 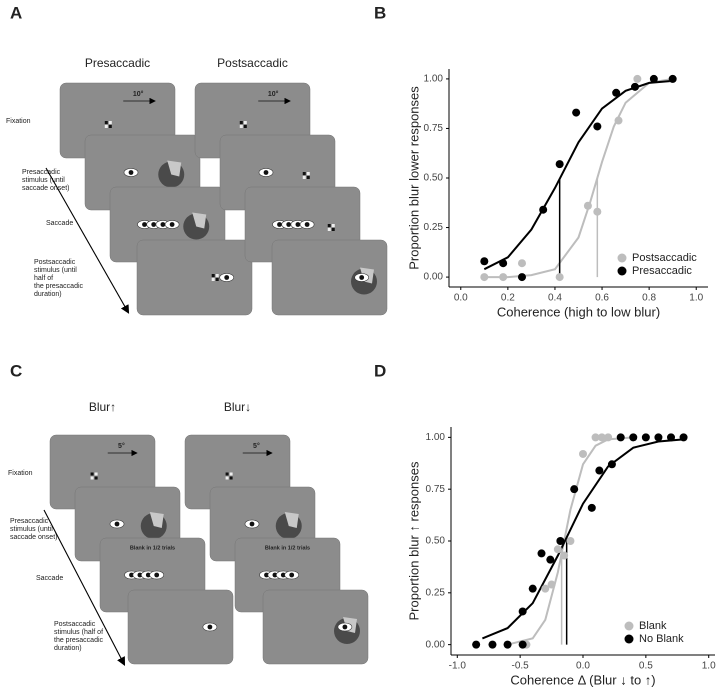 What do you see at coordinates (273, 94) in the screenshot?
I see `scale-label: 10°` at bounding box center [273, 94].